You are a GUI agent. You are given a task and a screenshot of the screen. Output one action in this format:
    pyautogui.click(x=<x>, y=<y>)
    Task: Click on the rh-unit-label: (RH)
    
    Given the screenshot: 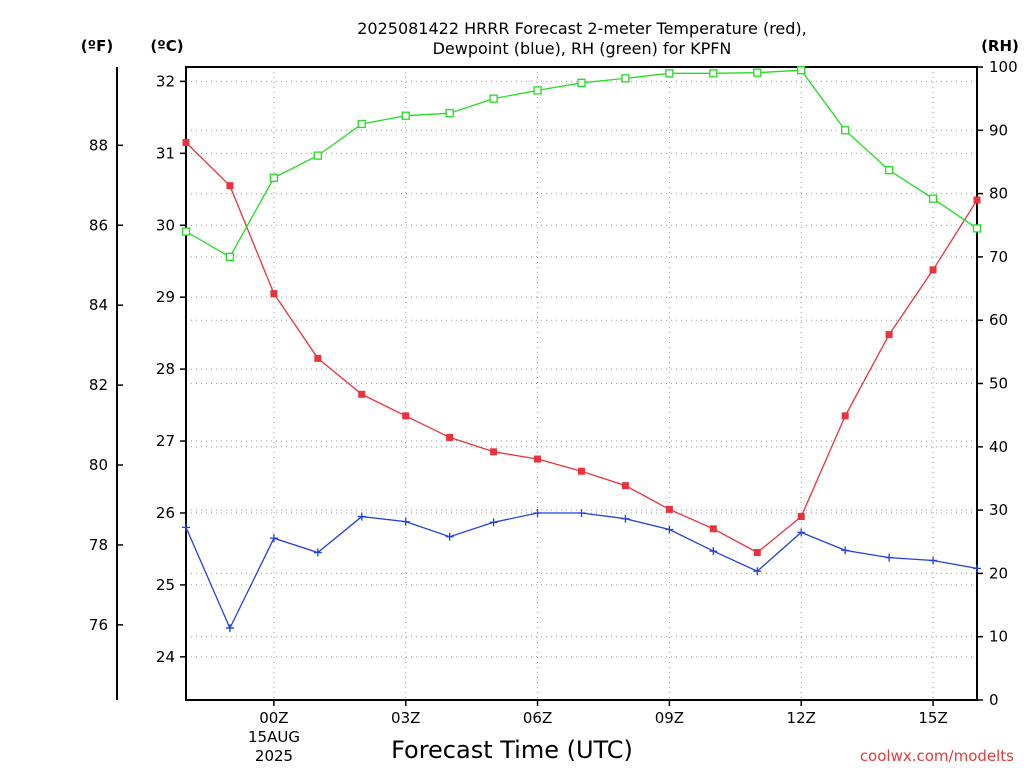 What is the action you would take?
    pyautogui.click(x=1000, y=46)
    